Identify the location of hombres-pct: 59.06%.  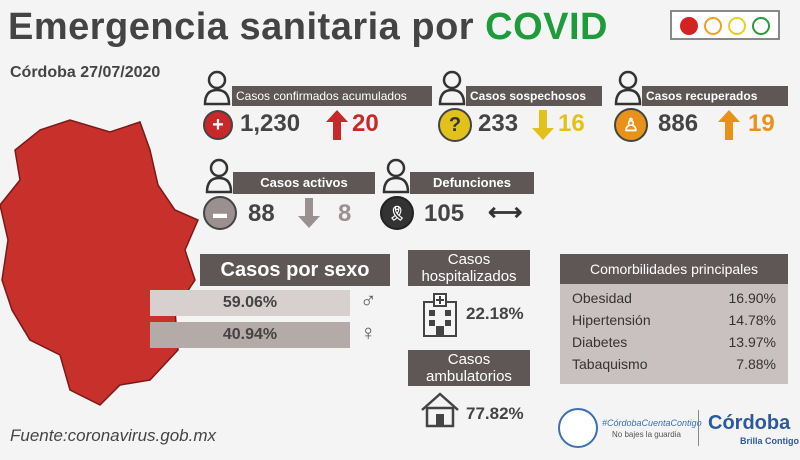
(250, 303).